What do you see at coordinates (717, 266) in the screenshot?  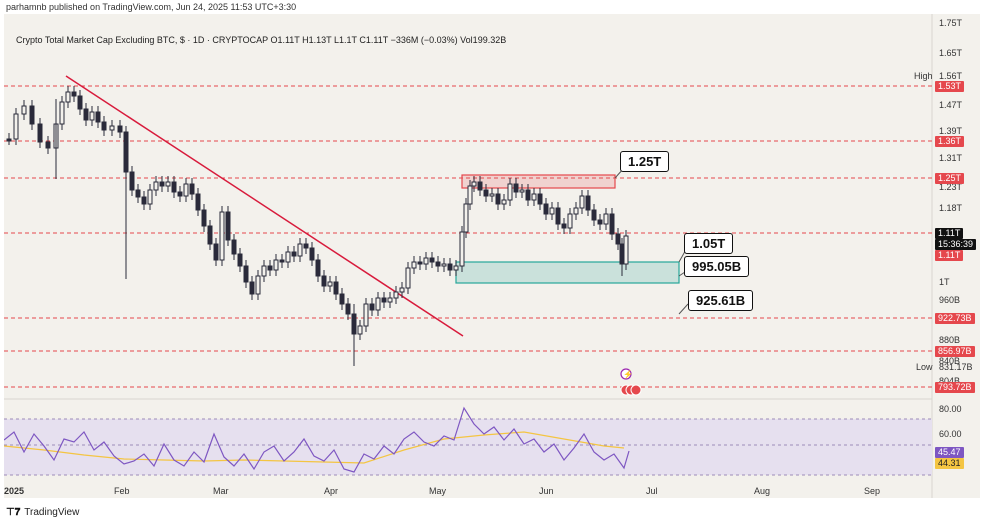 I see `callout-995: 995.05B` at bounding box center [717, 266].